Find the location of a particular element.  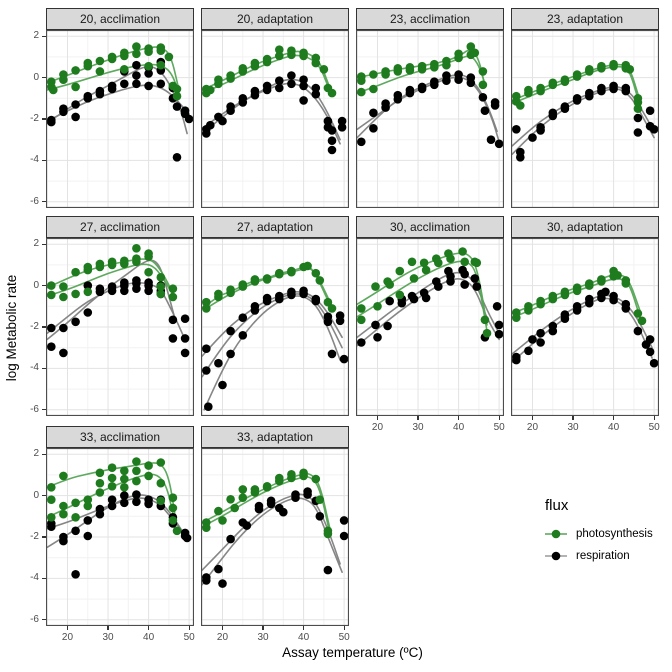

facet-strip-label: 20, acclimation is located at coordinates (120, 19).